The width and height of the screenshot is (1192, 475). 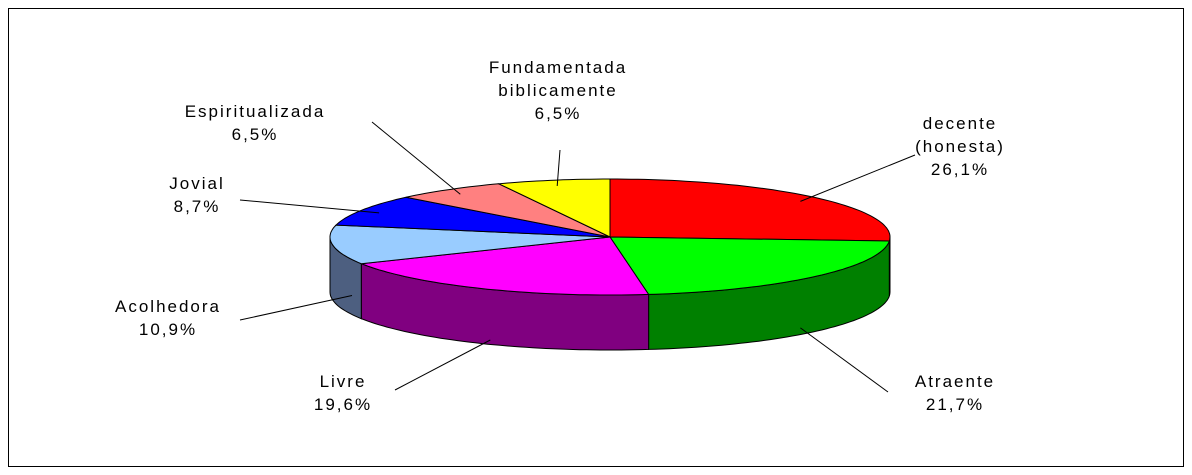 I want to click on category-label: Espiritualizada, so click(x=255, y=111).